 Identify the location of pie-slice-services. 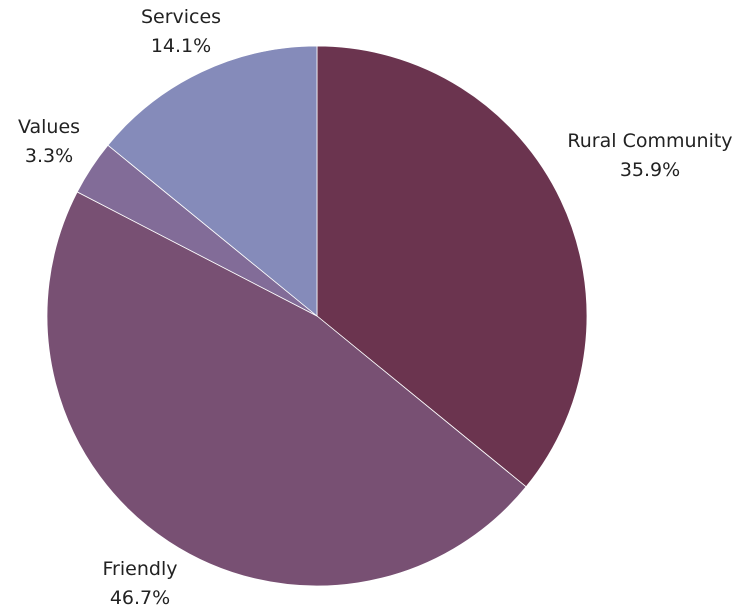
(212, 181).